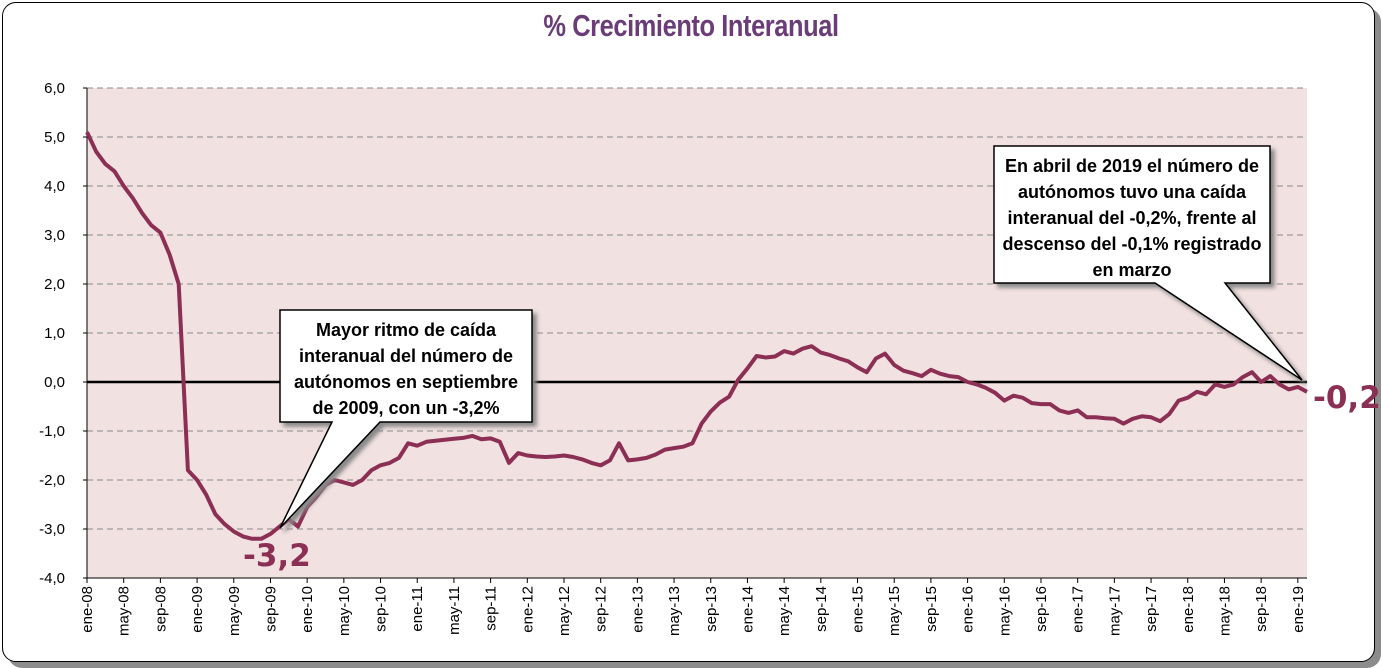 The width and height of the screenshot is (1382, 669). I want to click on x-tick-label: may-09, so click(234, 611).